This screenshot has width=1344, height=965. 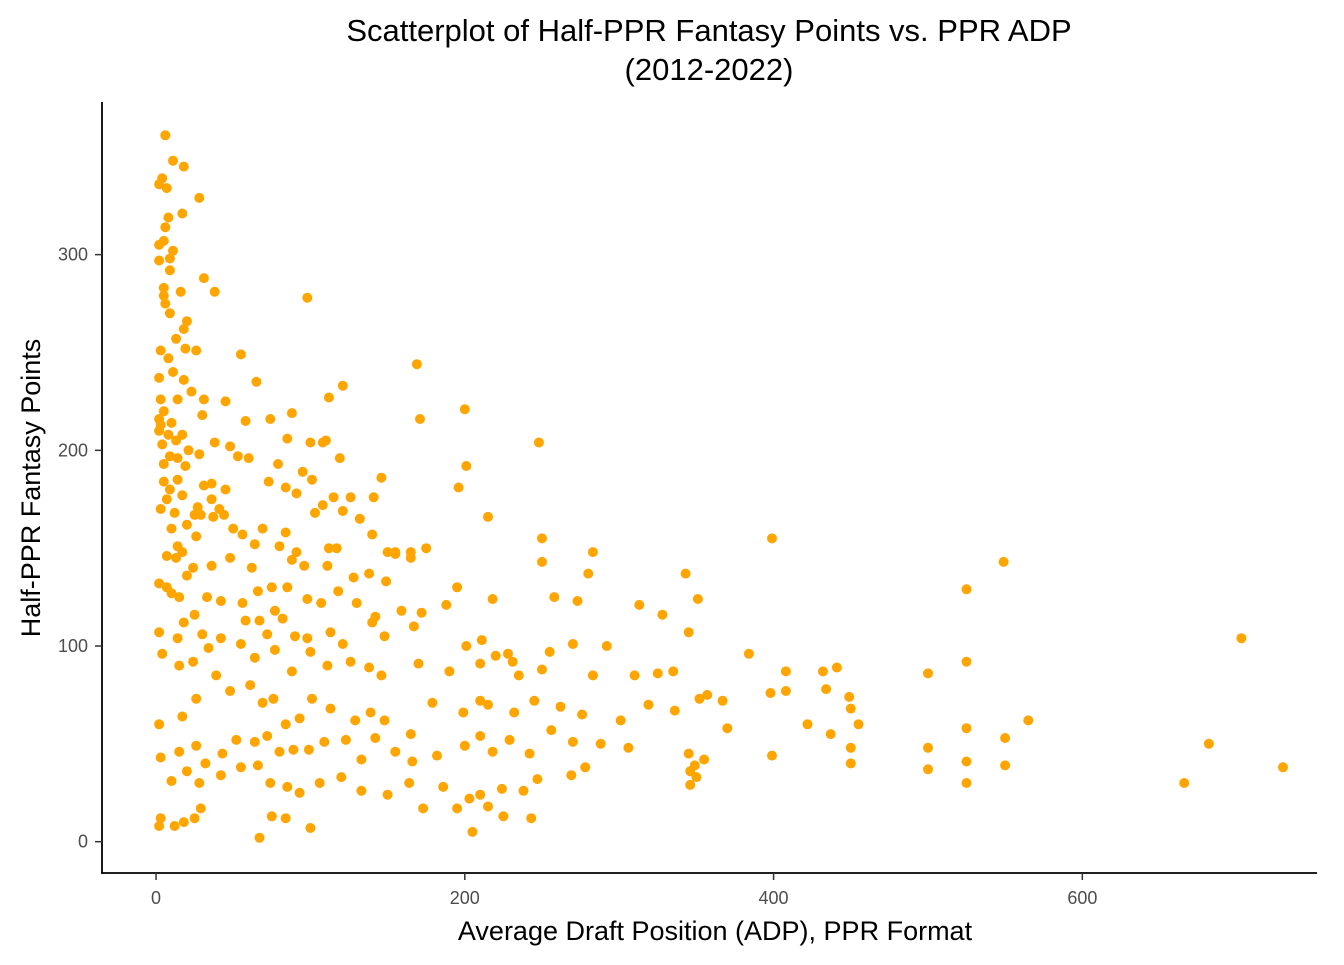 I want to click on y-tick-label: 0, so click(x=83, y=842).